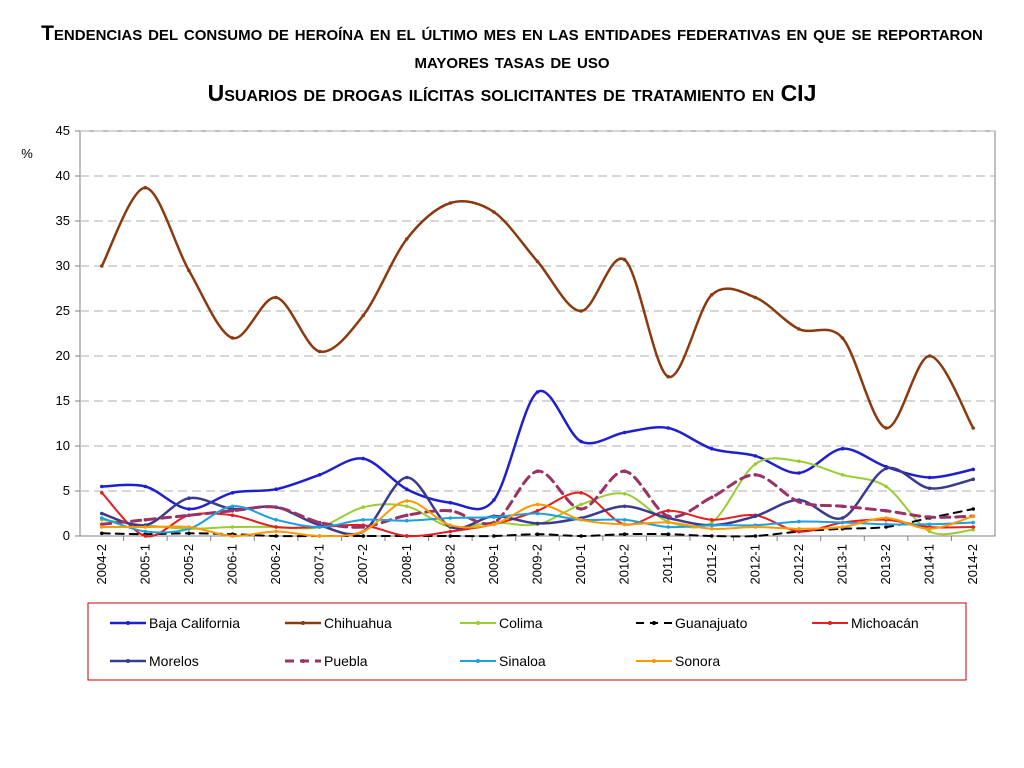  I want to click on y-axis: 0 5 10 15 20 25 30 35 40 45, so click(68, 333).